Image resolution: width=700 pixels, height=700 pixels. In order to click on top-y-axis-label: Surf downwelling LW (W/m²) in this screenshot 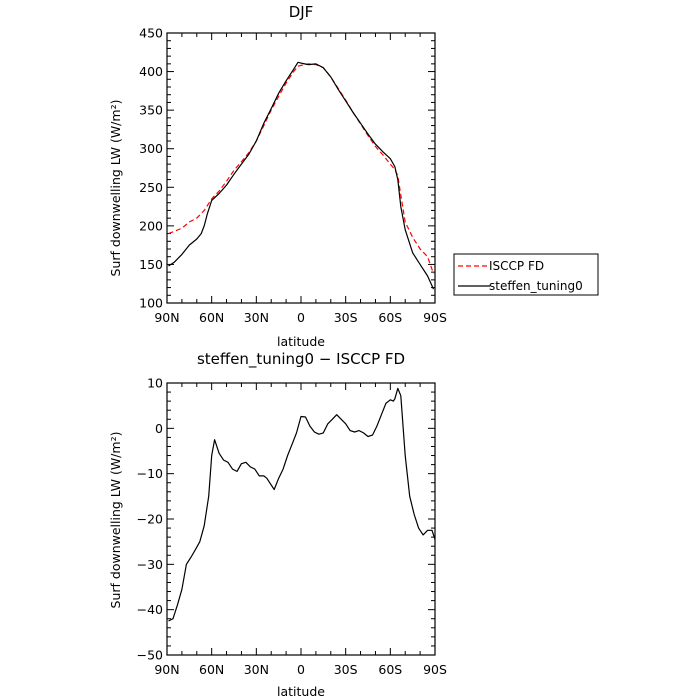, I will do `click(115, 188)`.